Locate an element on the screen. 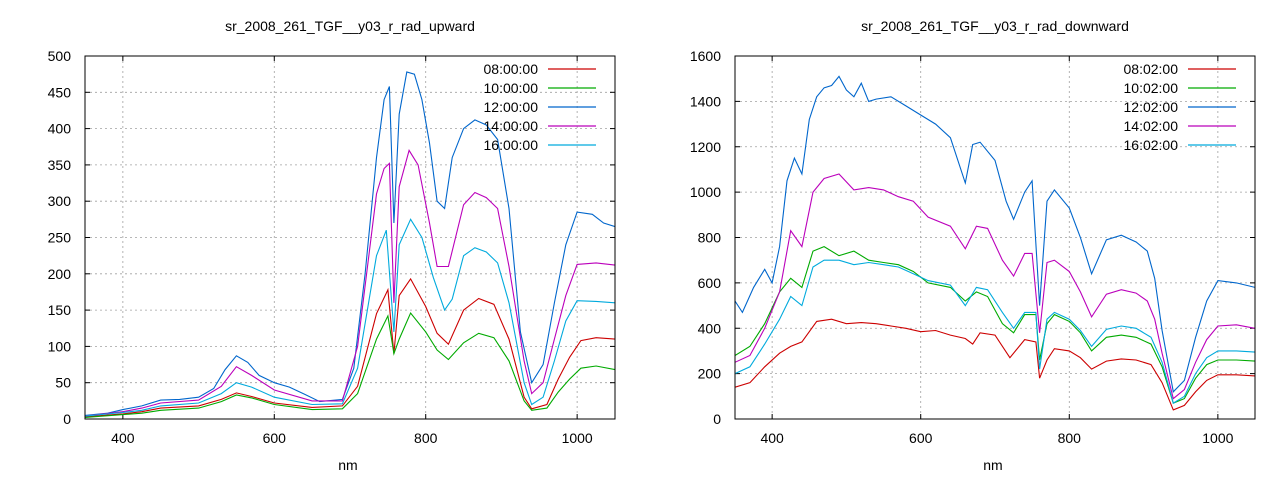 The image size is (1280, 480). y-tick-label: 350 is located at coordinates (60, 165).